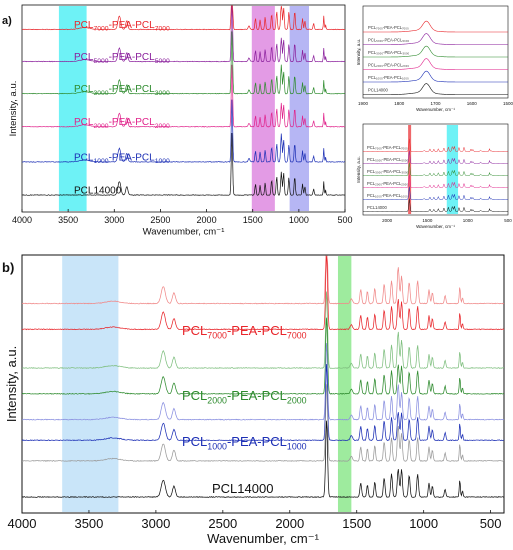 The width and height of the screenshot is (513, 550). I want to click on inset-top-series-label-1: PCL₅₀₀₀-PEA-PCL₅₀₀₀, so click(389, 40).